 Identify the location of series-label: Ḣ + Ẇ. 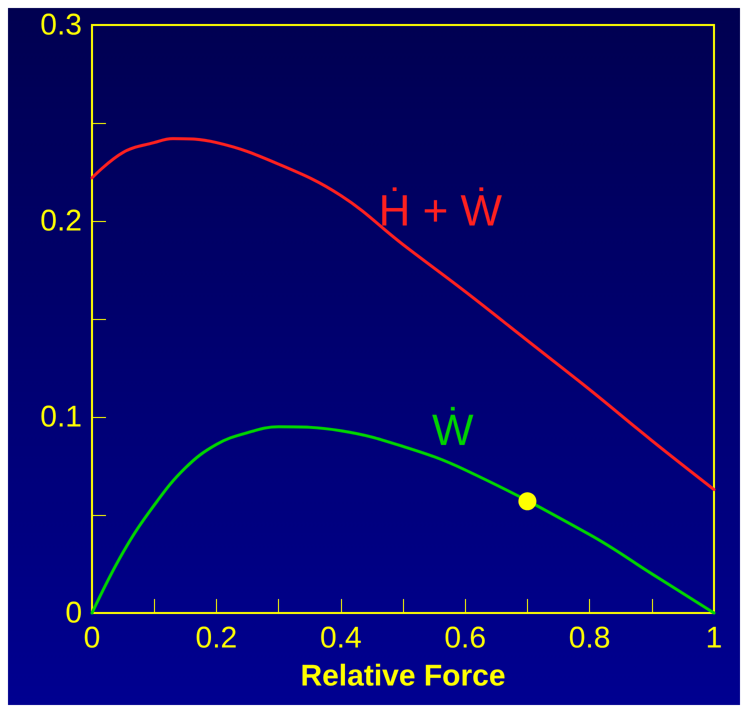
(440, 211).